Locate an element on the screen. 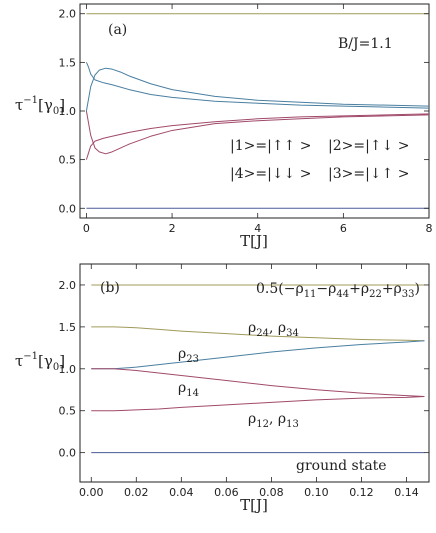 The height and width of the screenshot is (533, 436). label-rho13-sub: 13 is located at coordinates (292, 424).